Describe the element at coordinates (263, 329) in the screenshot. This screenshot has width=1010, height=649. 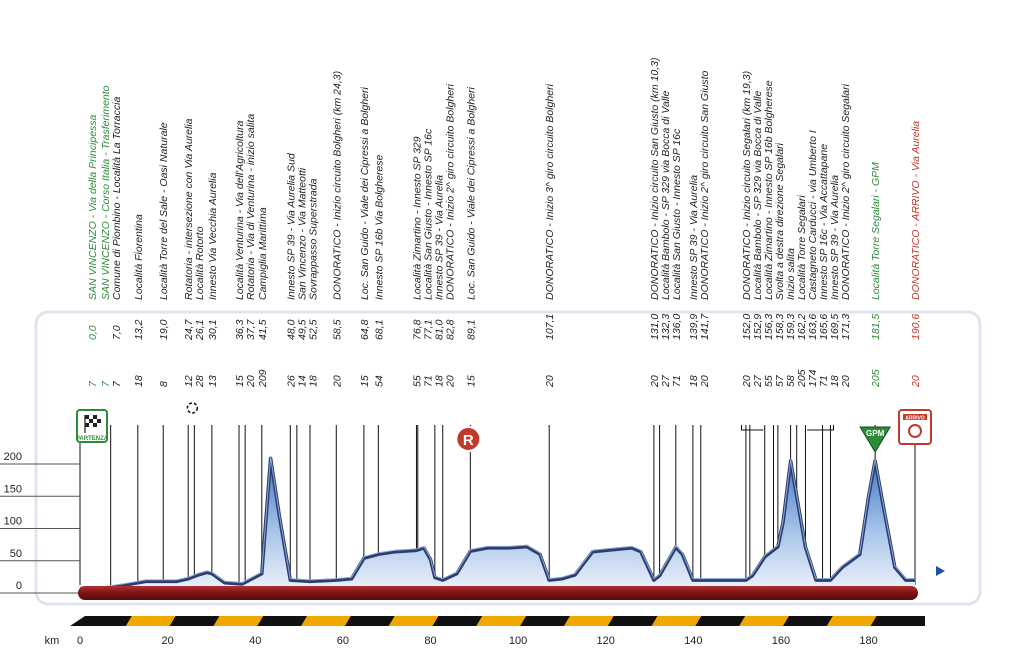
I see `waypoint-km: 41,5` at that location.